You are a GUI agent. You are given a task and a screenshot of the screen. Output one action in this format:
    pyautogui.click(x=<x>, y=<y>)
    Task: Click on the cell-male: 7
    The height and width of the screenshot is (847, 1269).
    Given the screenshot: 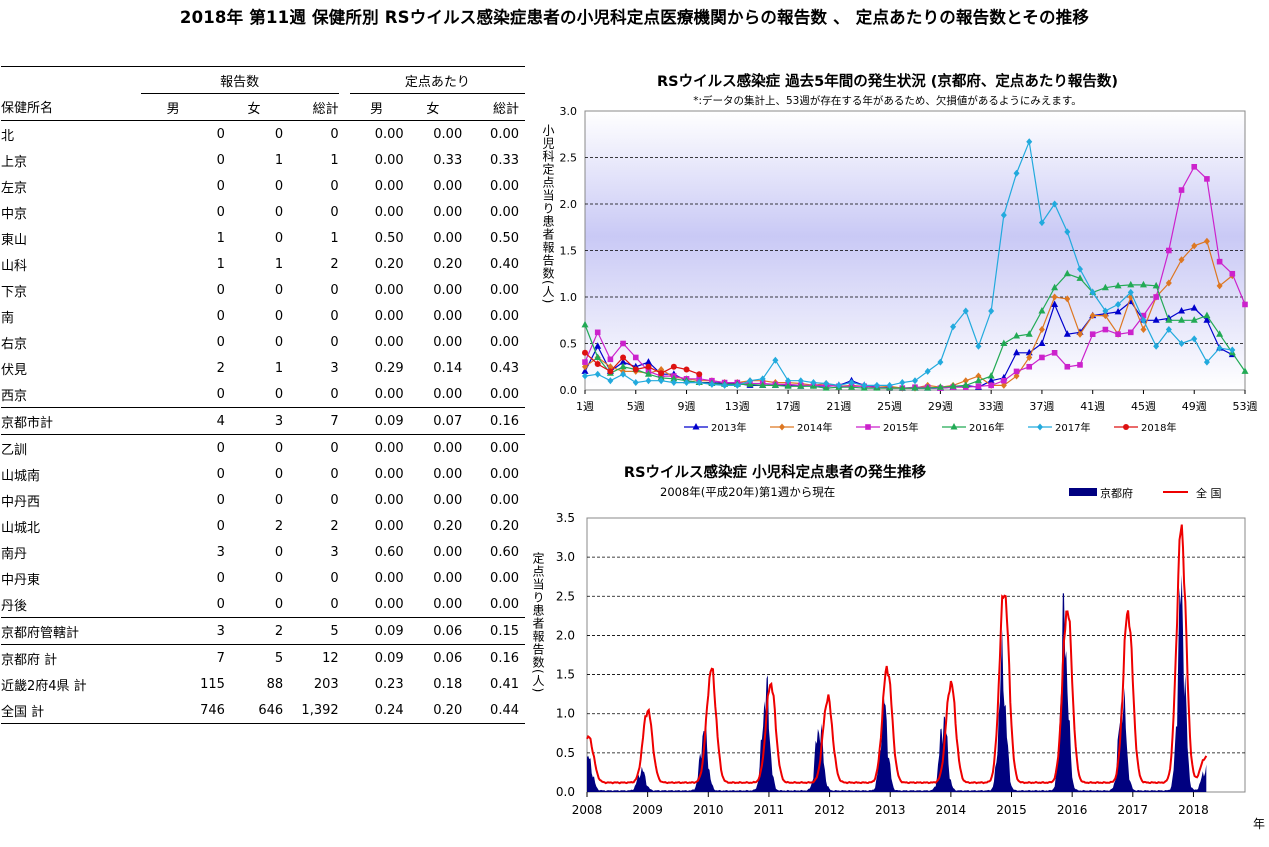 What is the action you would take?
    pyautogui.click(x=182, y=657)
    